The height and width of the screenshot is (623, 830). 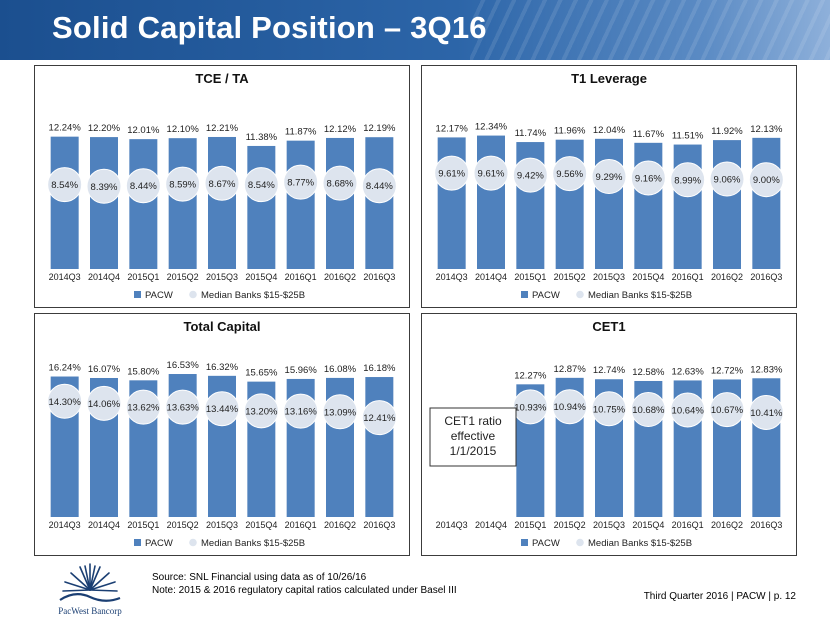 I want to click on data-label-pacw: 16.07%, so click(x=104, y=369).